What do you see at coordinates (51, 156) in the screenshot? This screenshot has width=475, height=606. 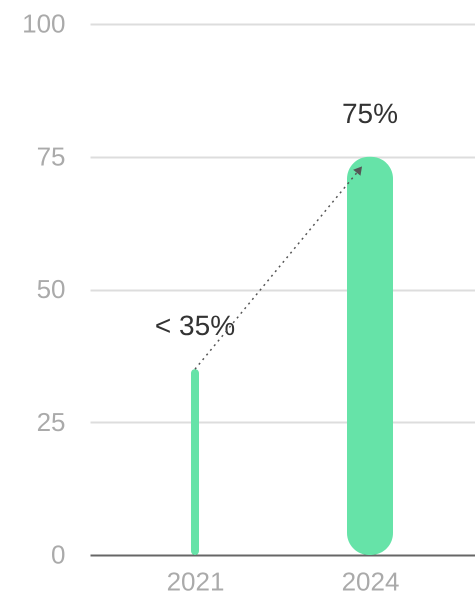 I see `y-tick-label: 75` at bounding box center [51, 156].